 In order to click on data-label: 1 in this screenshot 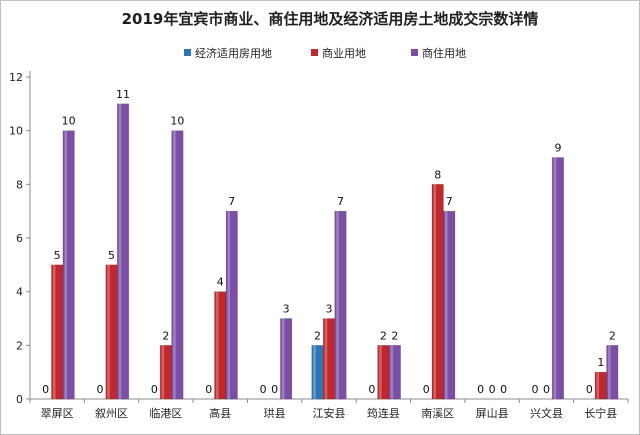, I will do `click(600, 362)`.